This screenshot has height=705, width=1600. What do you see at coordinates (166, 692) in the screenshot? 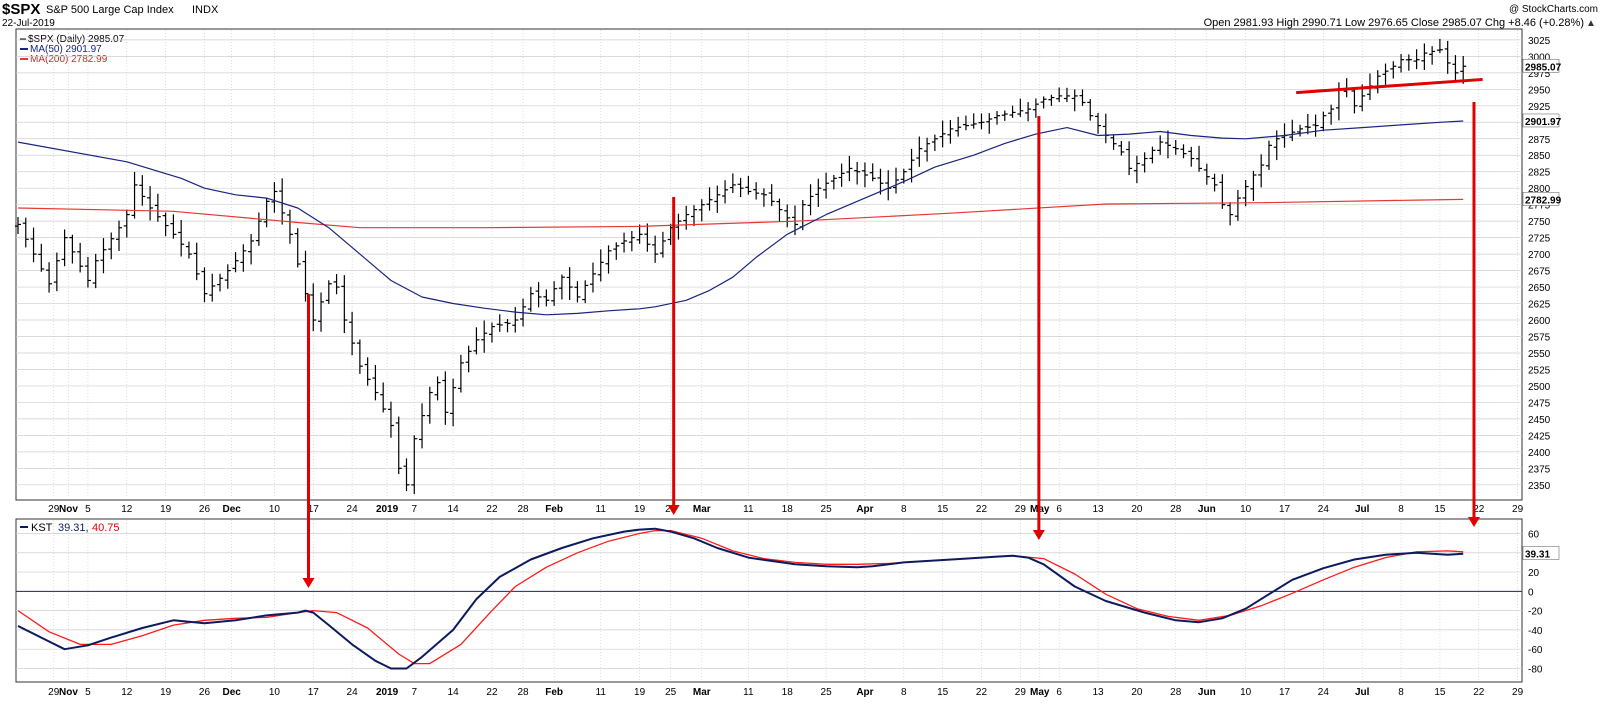
I see `kst-xtick-label: 19` at bounding box center [166, 692].